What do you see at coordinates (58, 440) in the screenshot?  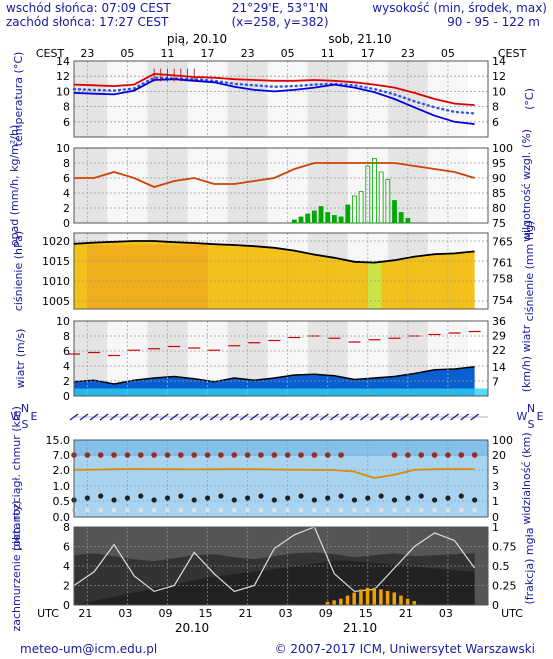 I see `y-tick-label-left: 15.0` at bounding box center [58, 440].